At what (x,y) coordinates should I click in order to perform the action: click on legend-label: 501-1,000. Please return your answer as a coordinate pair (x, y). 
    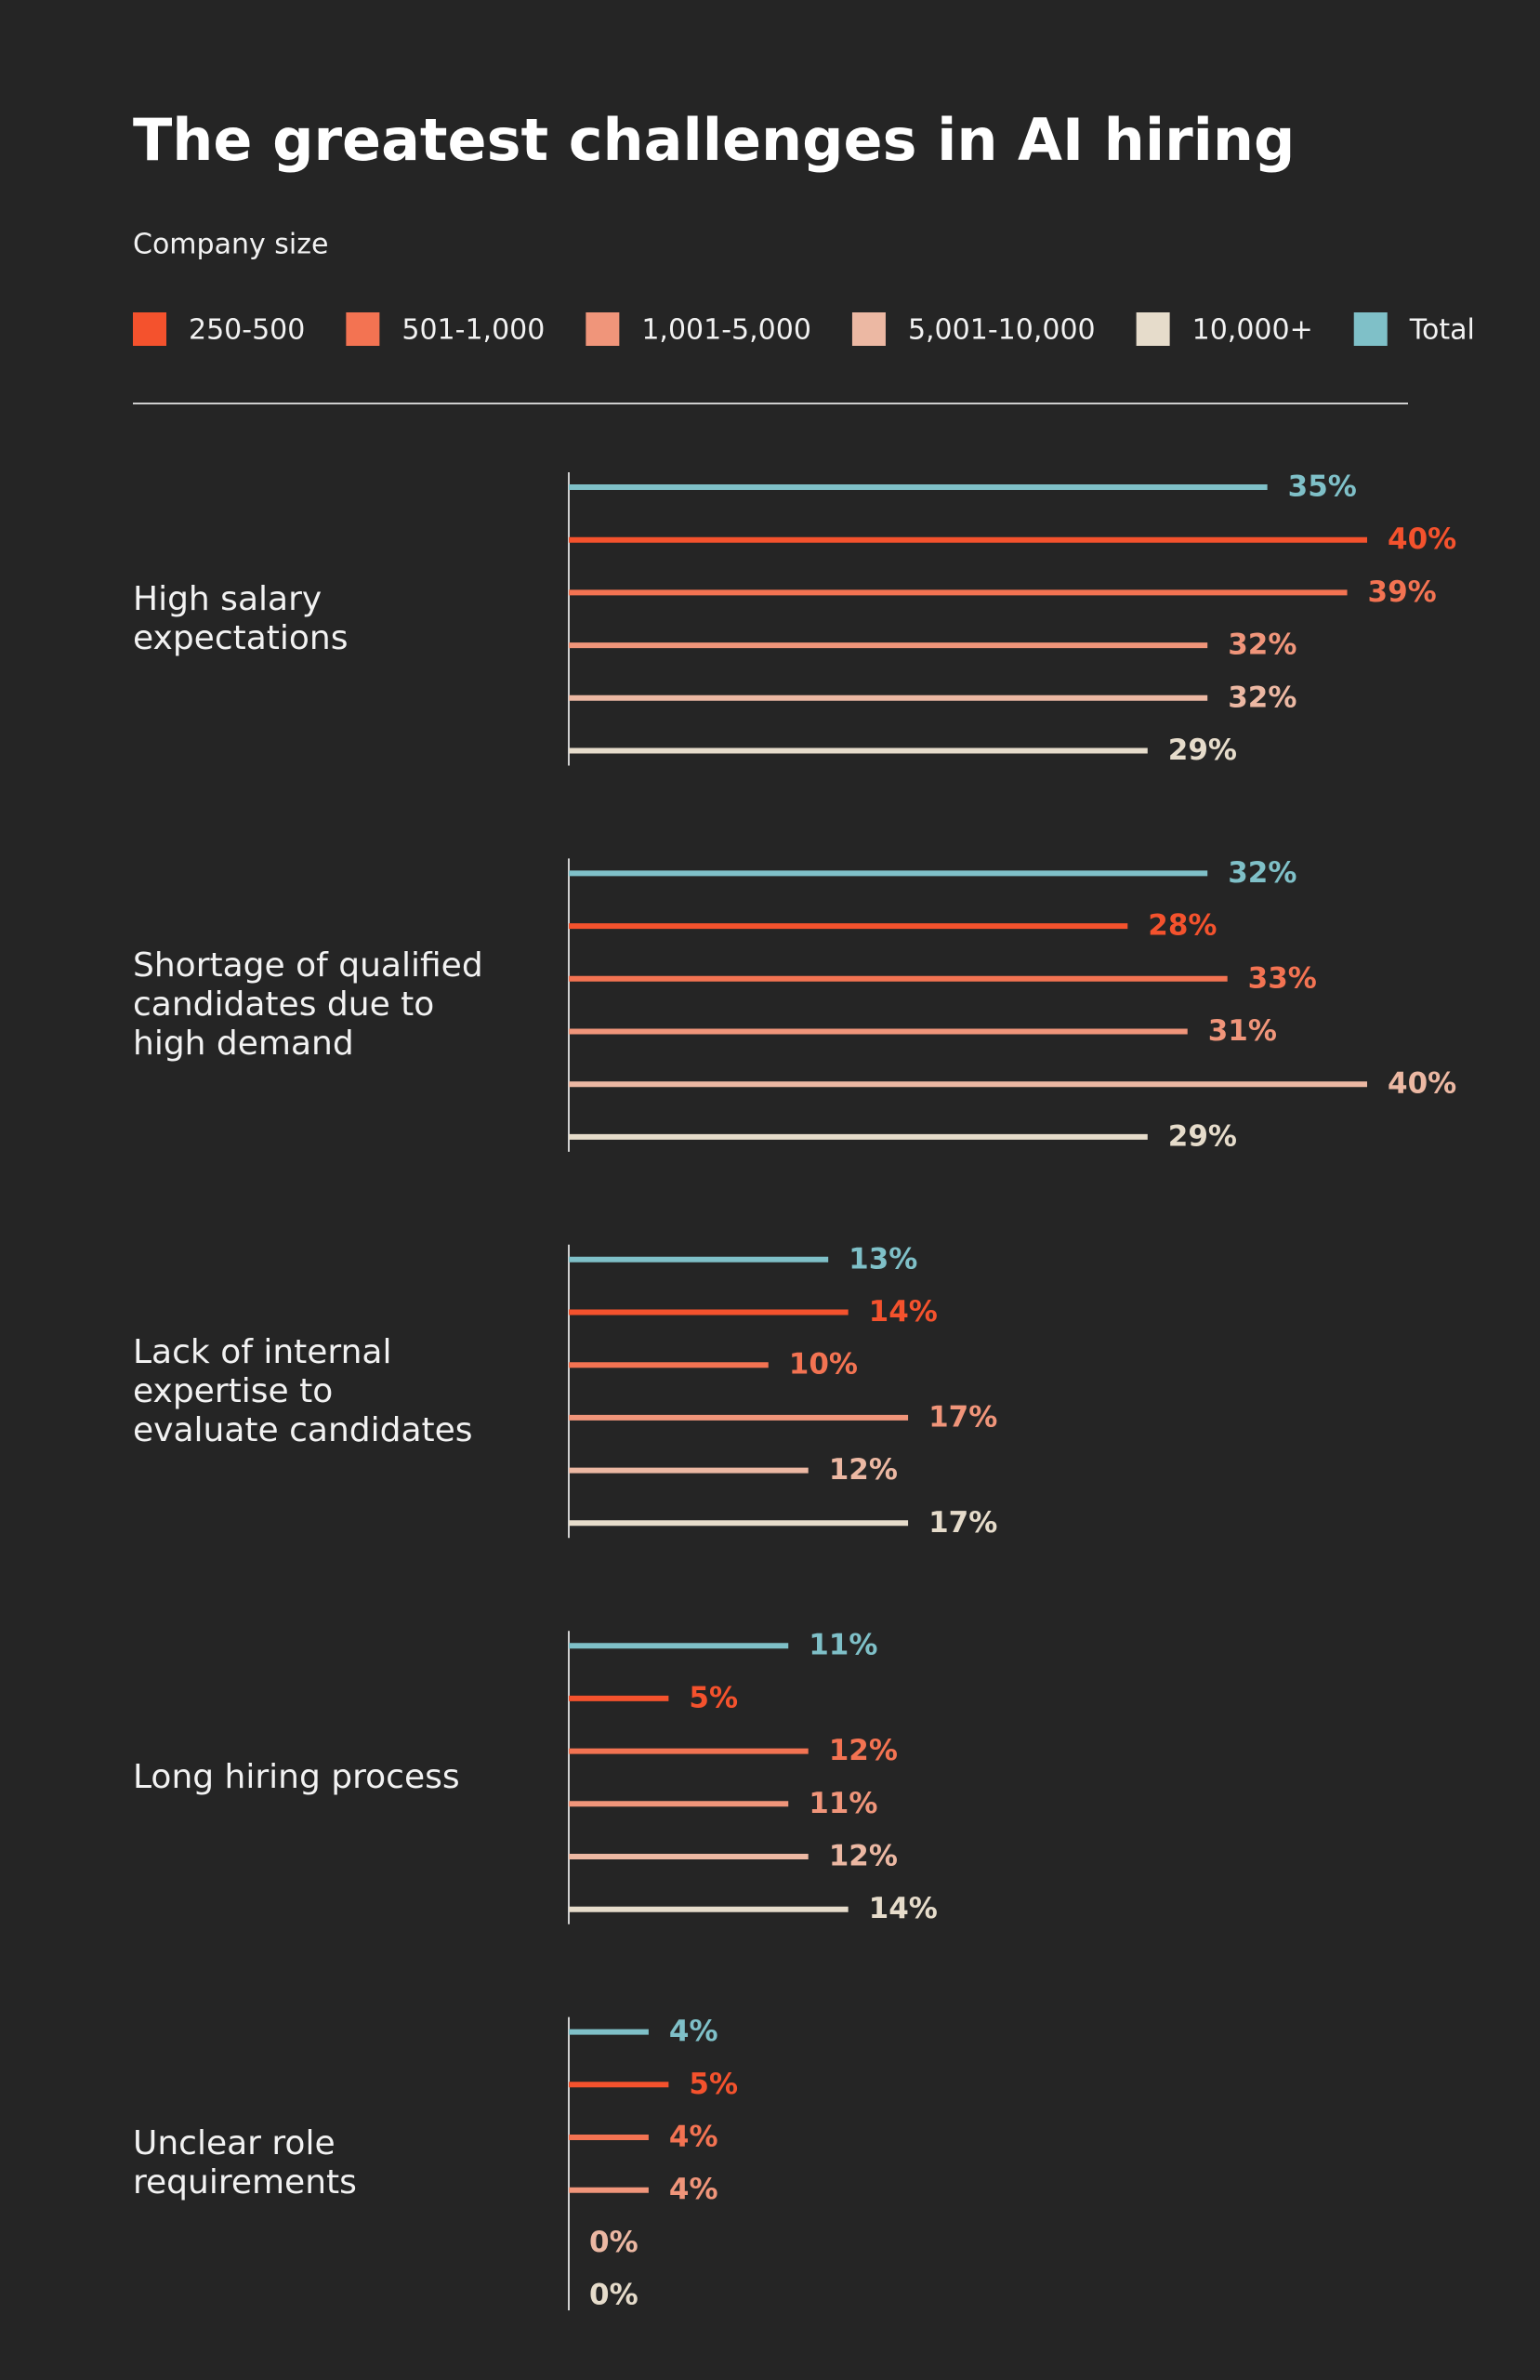
    Looking at the image, I should click on (473, 330).